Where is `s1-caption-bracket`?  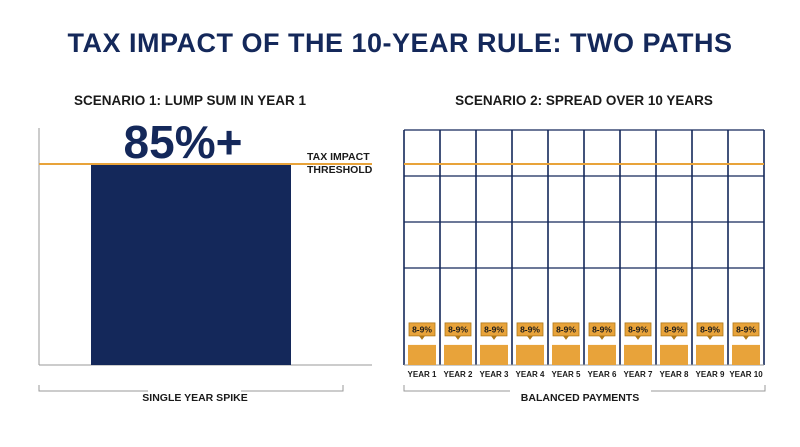 s1-caption-bracket is located at coordinates (191, 388).